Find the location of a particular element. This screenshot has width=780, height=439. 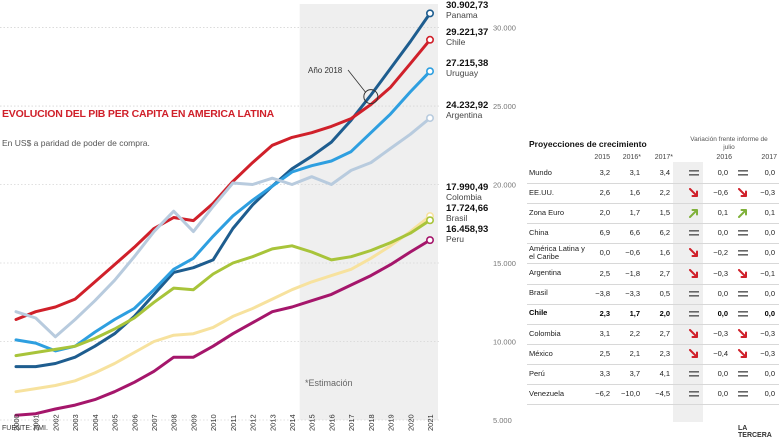

value-2016: 2,2 is located at coordinates (634, 333).